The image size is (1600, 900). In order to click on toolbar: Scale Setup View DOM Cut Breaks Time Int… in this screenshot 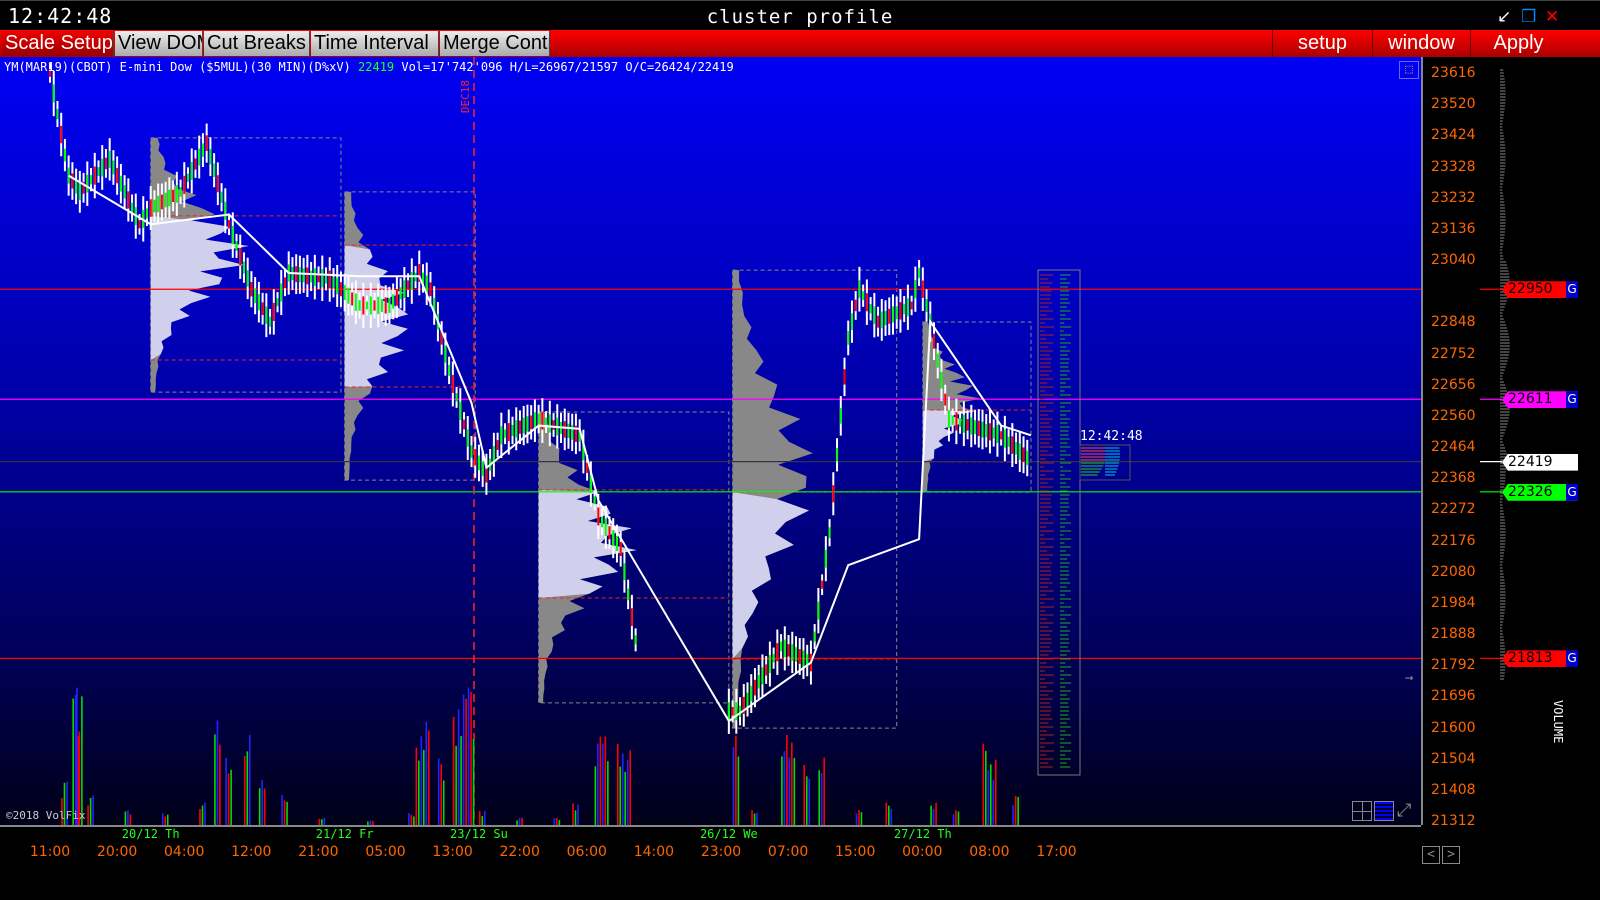, I will do `click(800, 43)`.